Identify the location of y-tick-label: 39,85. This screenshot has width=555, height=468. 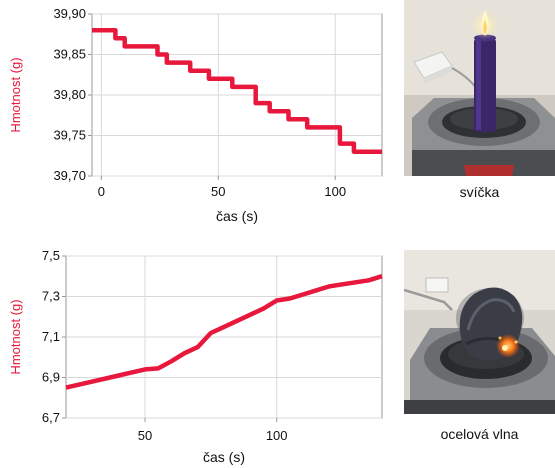
(69, 54).